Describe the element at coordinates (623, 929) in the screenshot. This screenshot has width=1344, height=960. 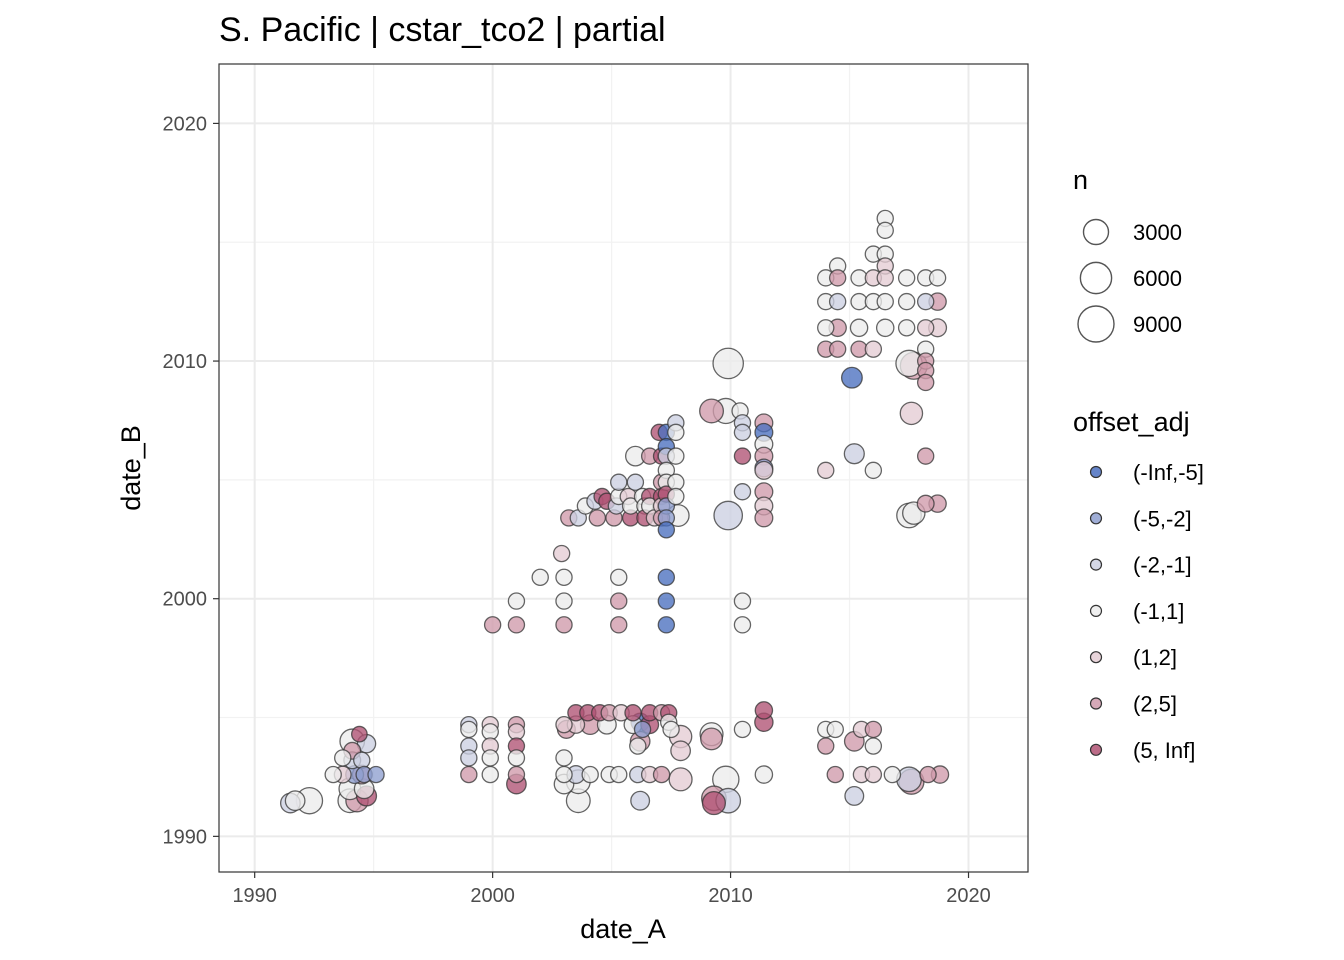
I see `x-axis-title: date_A` at that location.